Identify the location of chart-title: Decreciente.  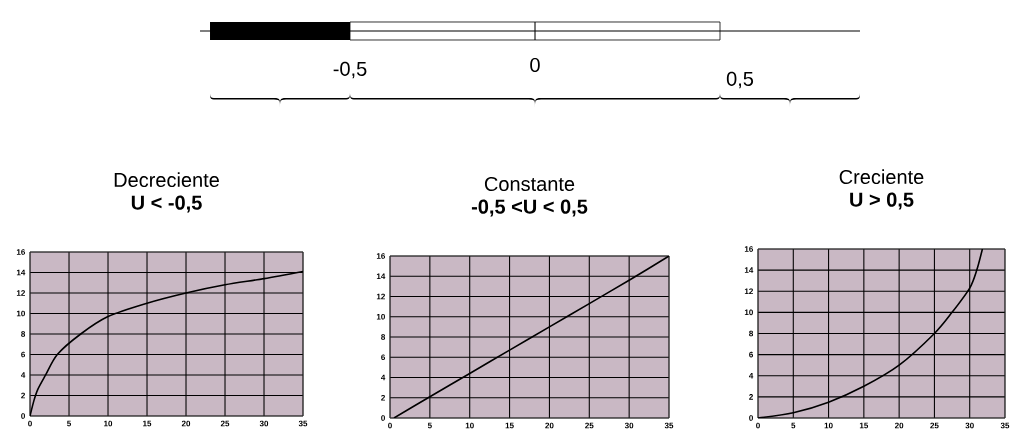
(166, 180).